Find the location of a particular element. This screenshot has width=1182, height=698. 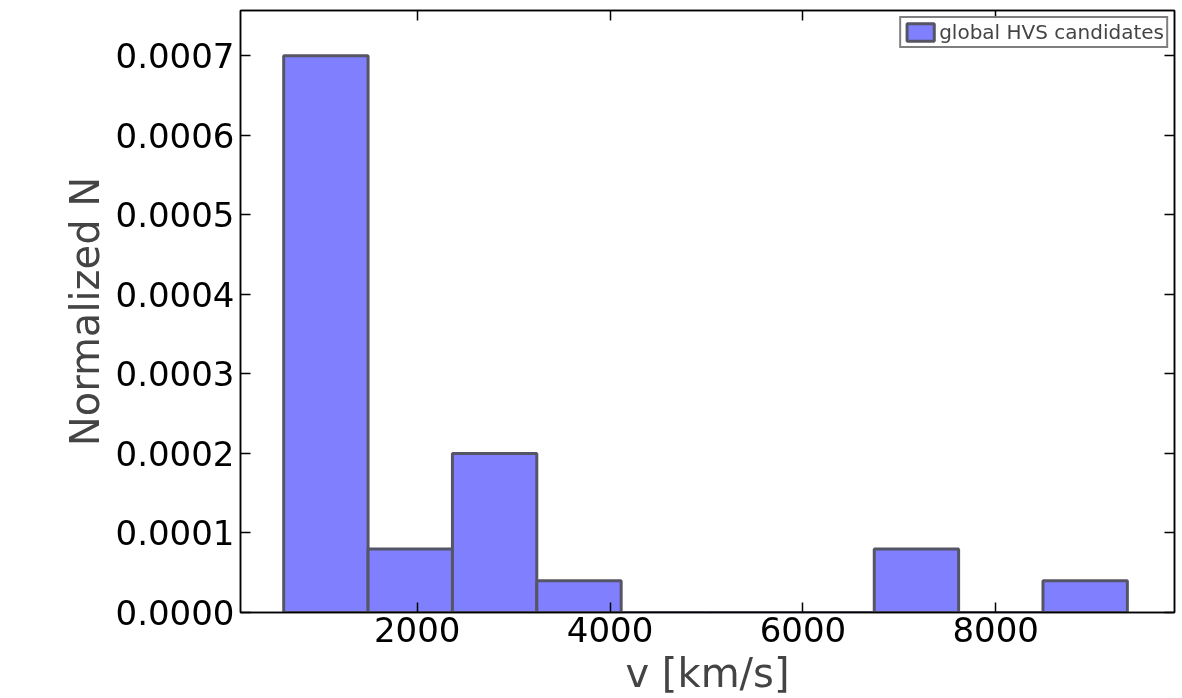

y-tick-label: 0.0007 is located at coordinates (175, 56).